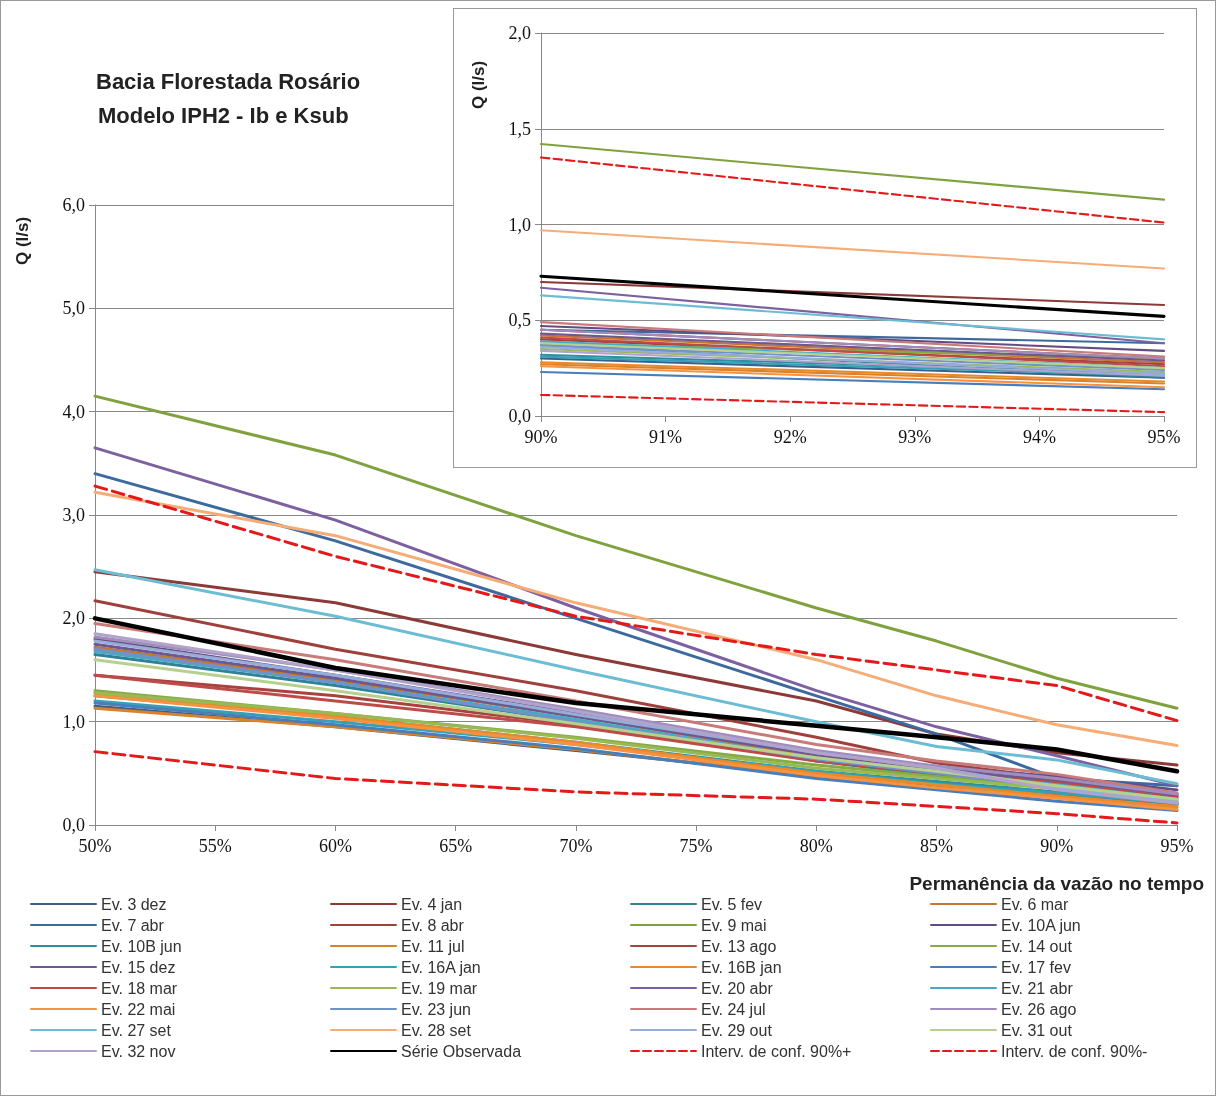  I want to click on x-tick-label: 85%, so click(937, 846).